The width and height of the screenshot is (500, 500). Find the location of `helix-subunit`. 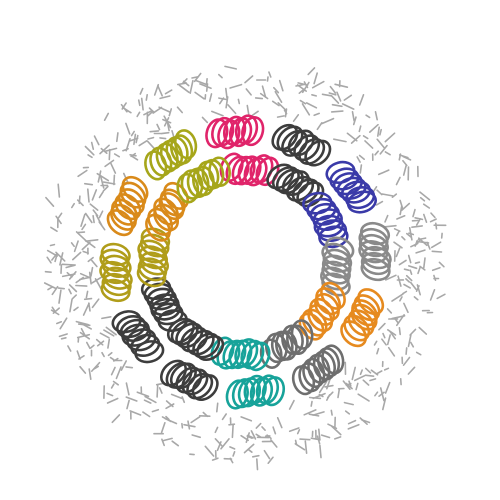

helix-subunit is located at coordinates (187, 166).